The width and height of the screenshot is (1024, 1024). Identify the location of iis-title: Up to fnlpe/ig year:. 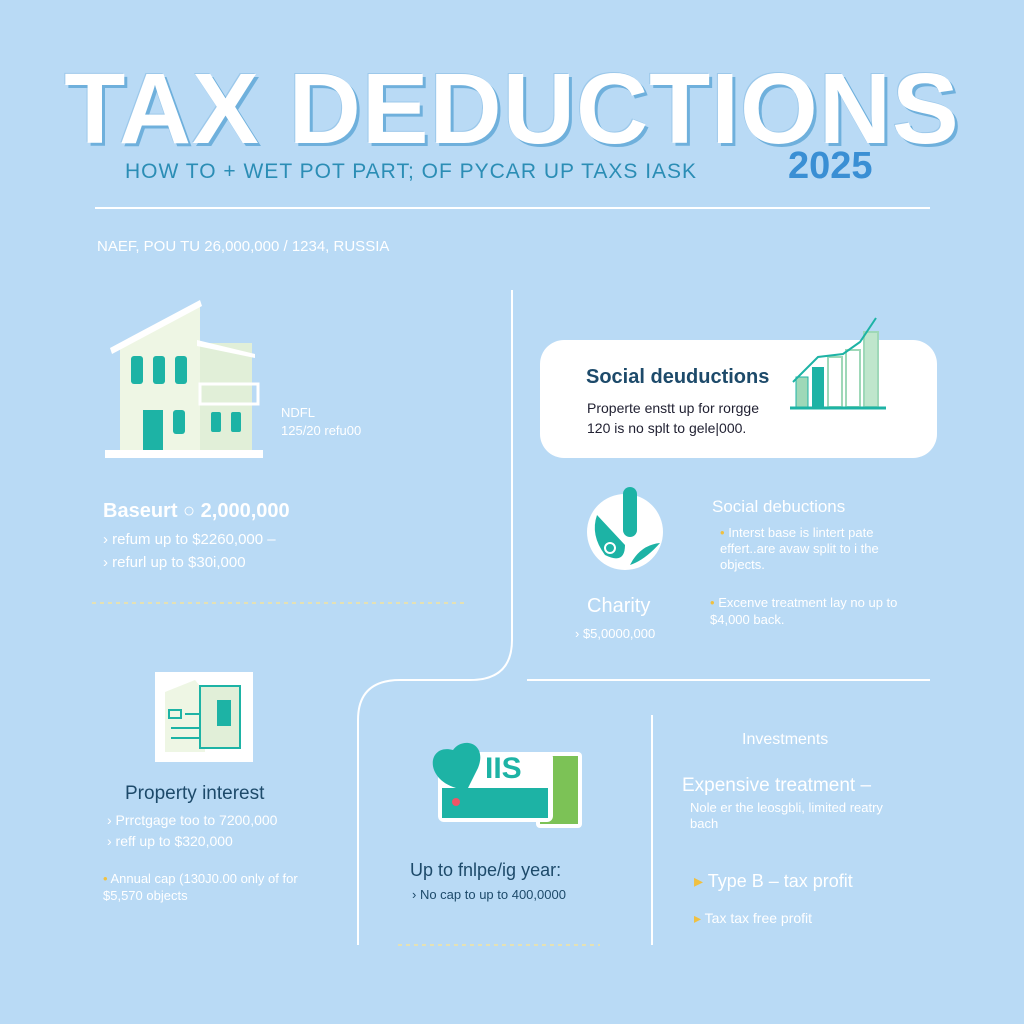
(486, 870).